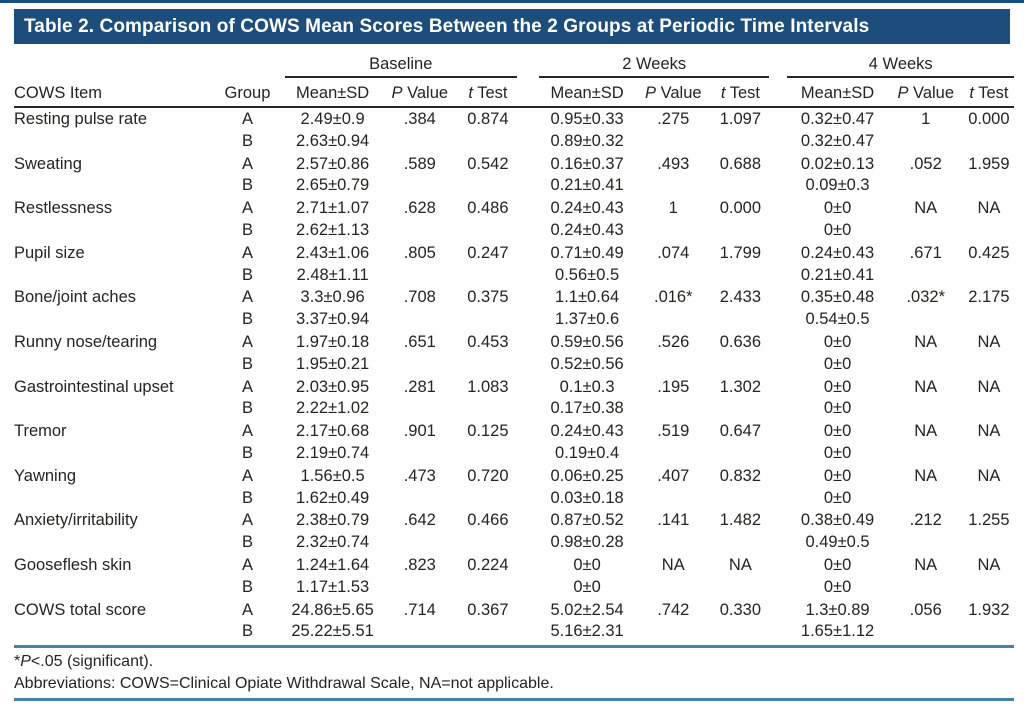  Describe the element at coordinates (488, 431) in the screenshot. I see `cell-t-test: 0.125` at that location.